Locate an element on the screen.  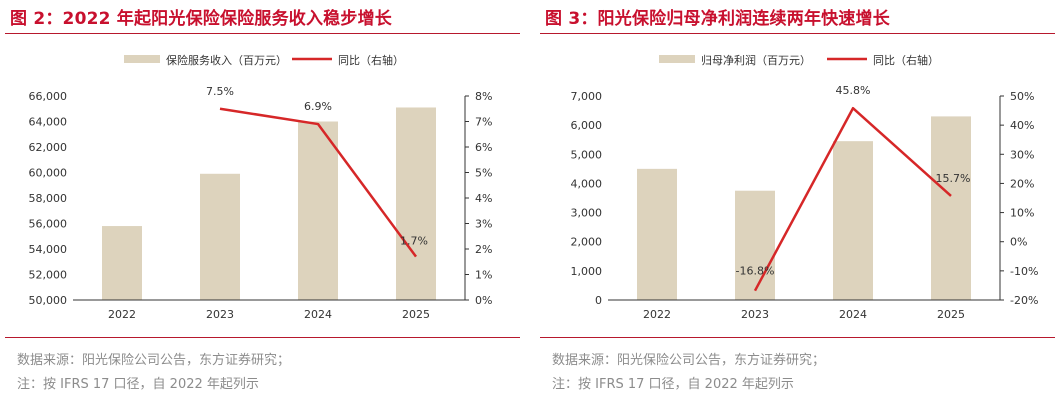
y-right-tick-label: 50% is located at coordinates (1022, 96).